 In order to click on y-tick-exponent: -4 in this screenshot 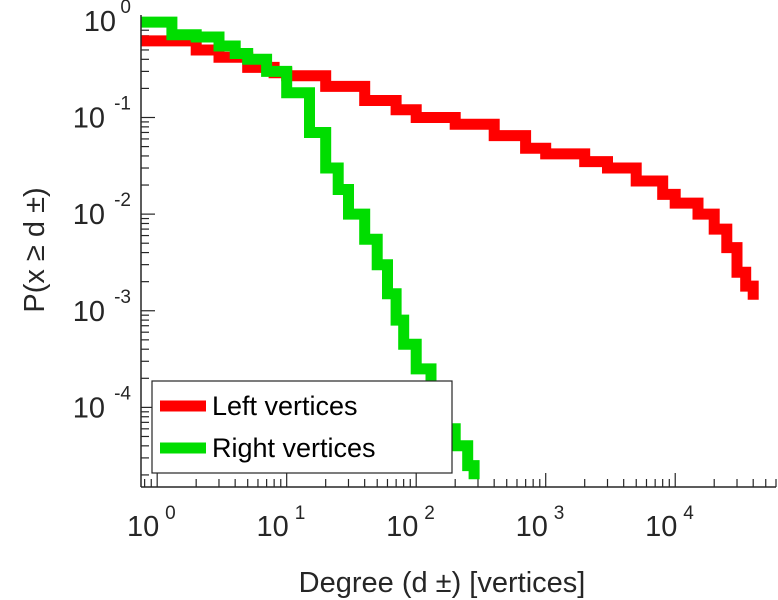, I will do `click(122, 393)`.